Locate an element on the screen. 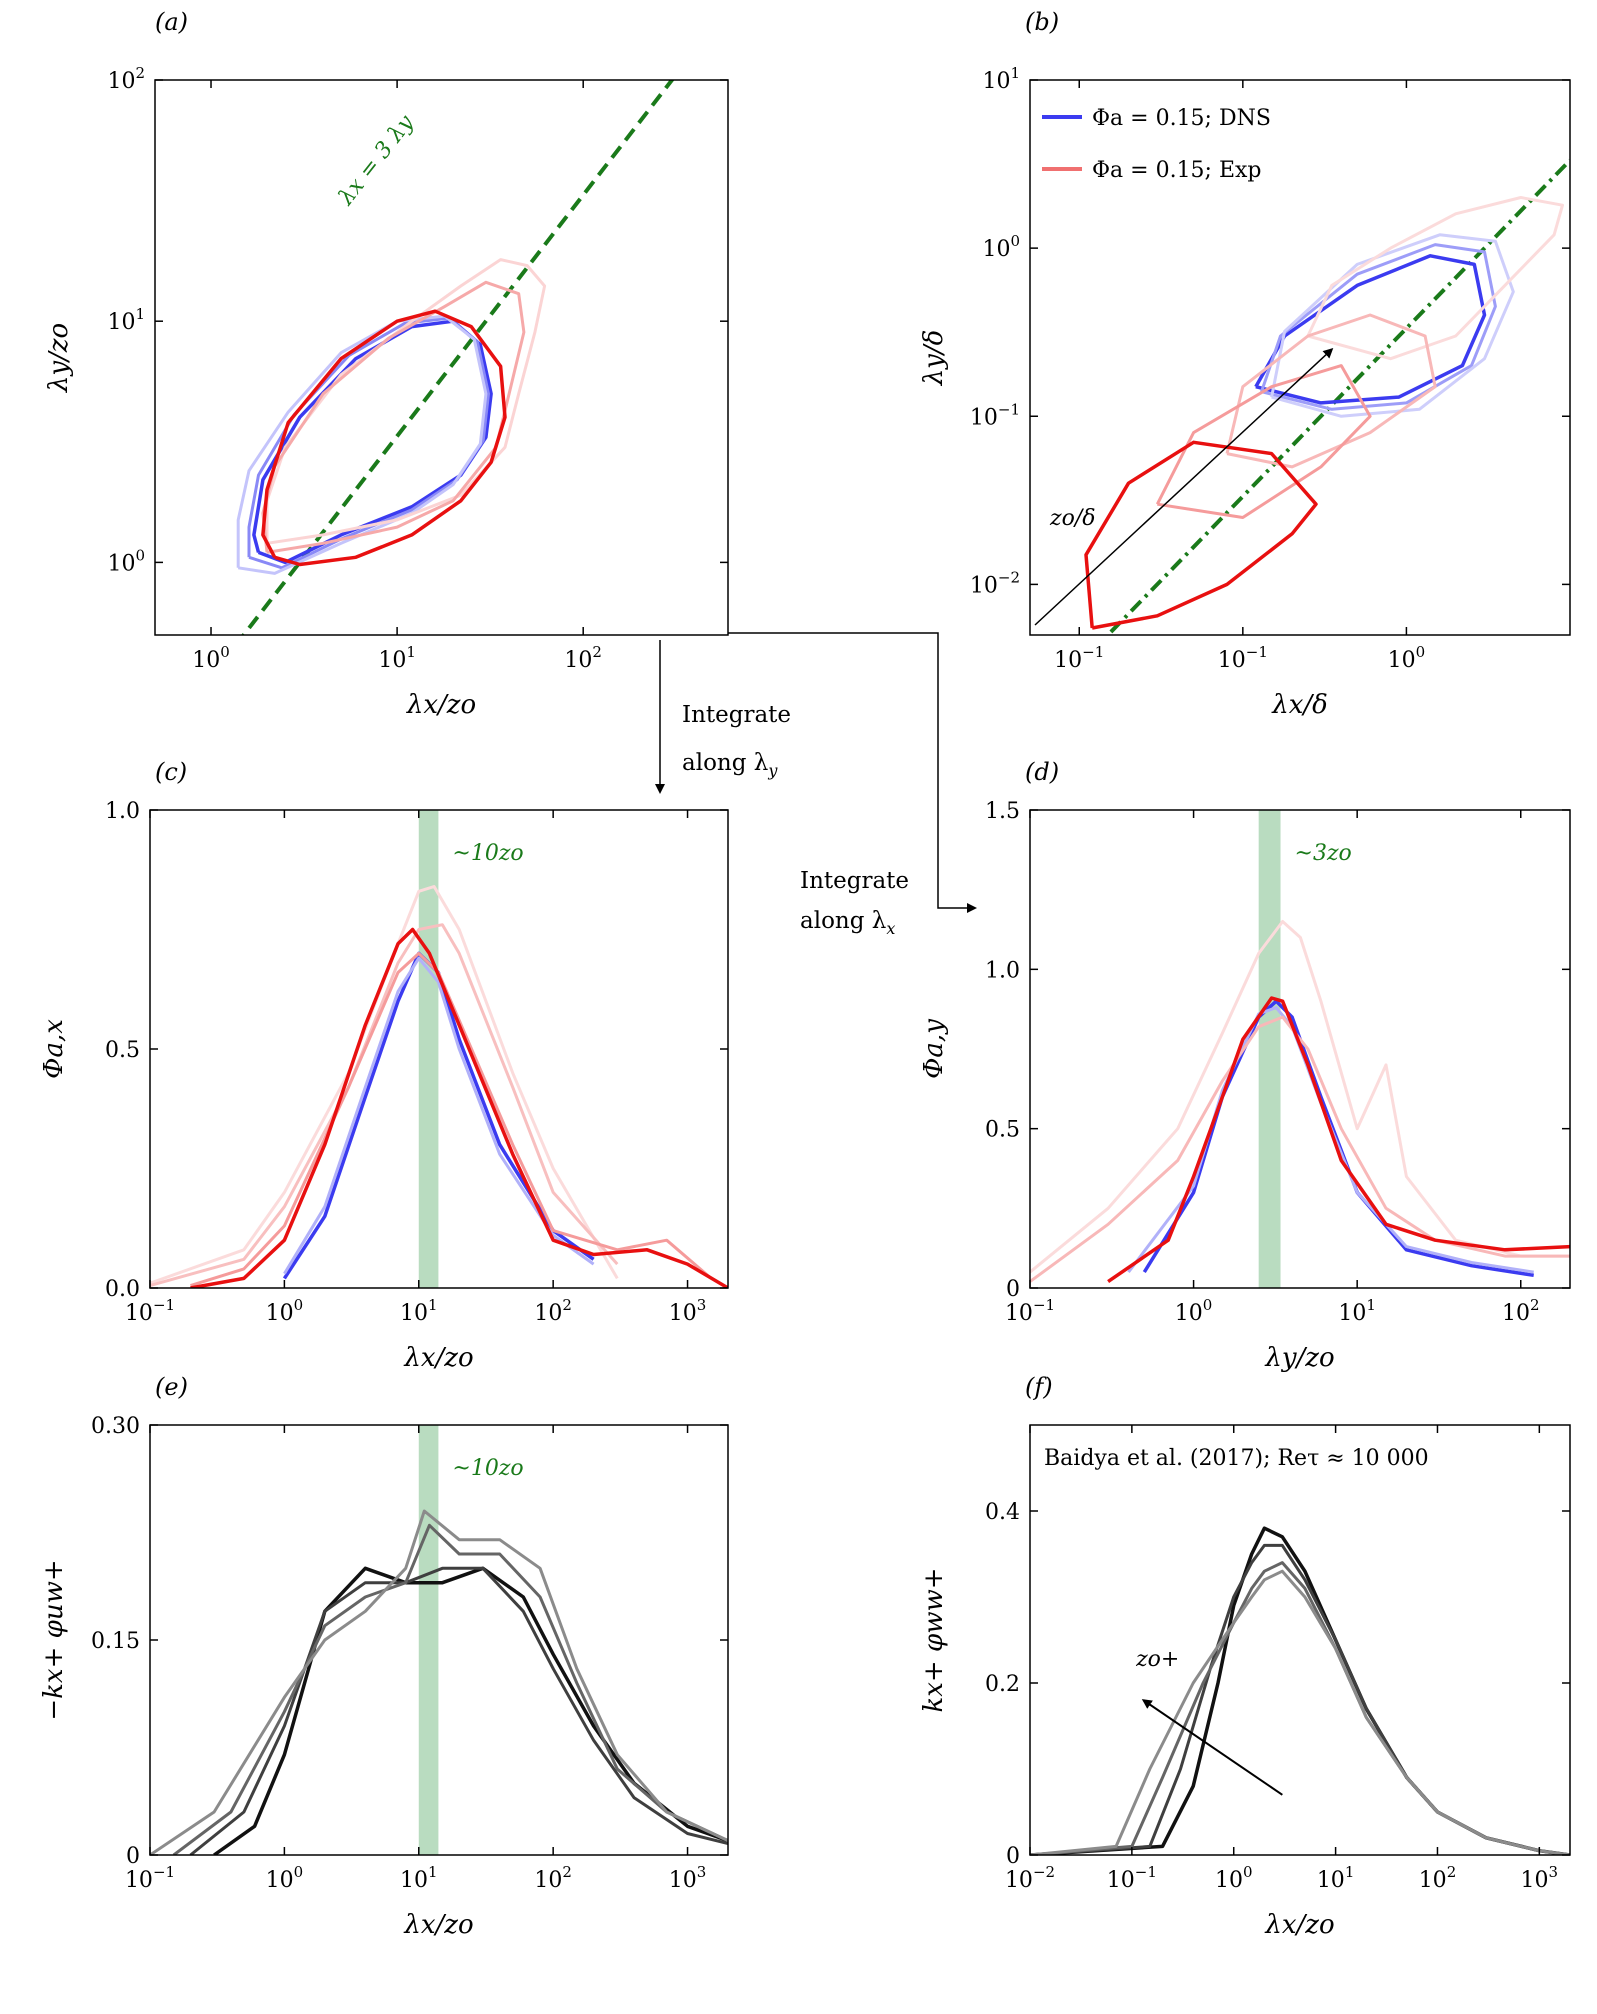 Image resolution: width=1597 pixels, height=2014 pixels. integrate-y-label-2: along λy is located at coordinates (730, 765).